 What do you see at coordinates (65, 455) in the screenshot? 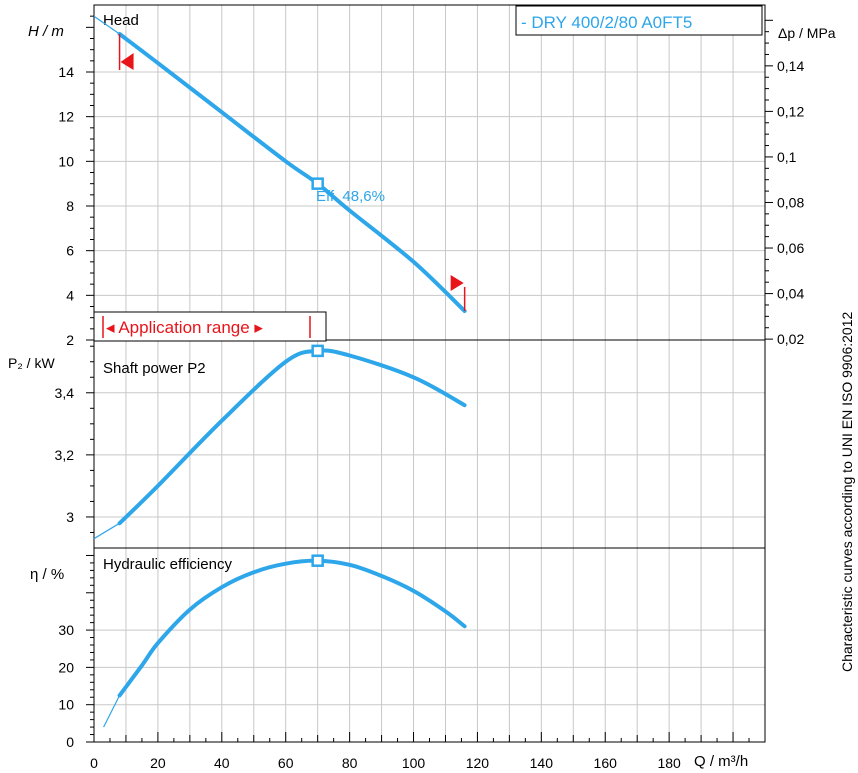
I see `power-tick-label: 3,2` at bounding box center [65, 455].